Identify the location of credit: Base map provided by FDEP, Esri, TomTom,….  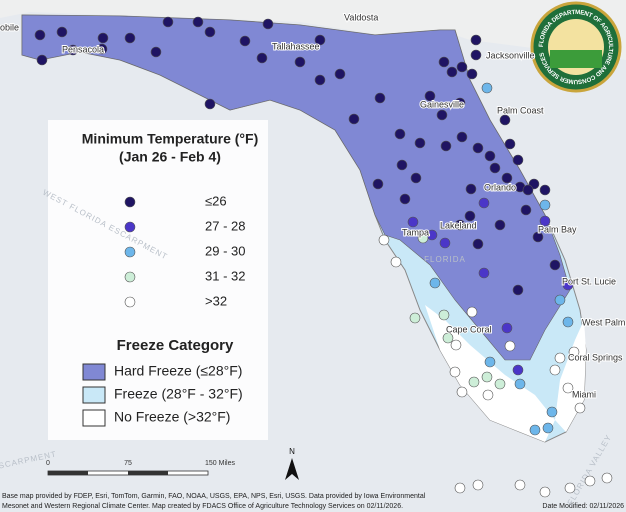
(214, 496).